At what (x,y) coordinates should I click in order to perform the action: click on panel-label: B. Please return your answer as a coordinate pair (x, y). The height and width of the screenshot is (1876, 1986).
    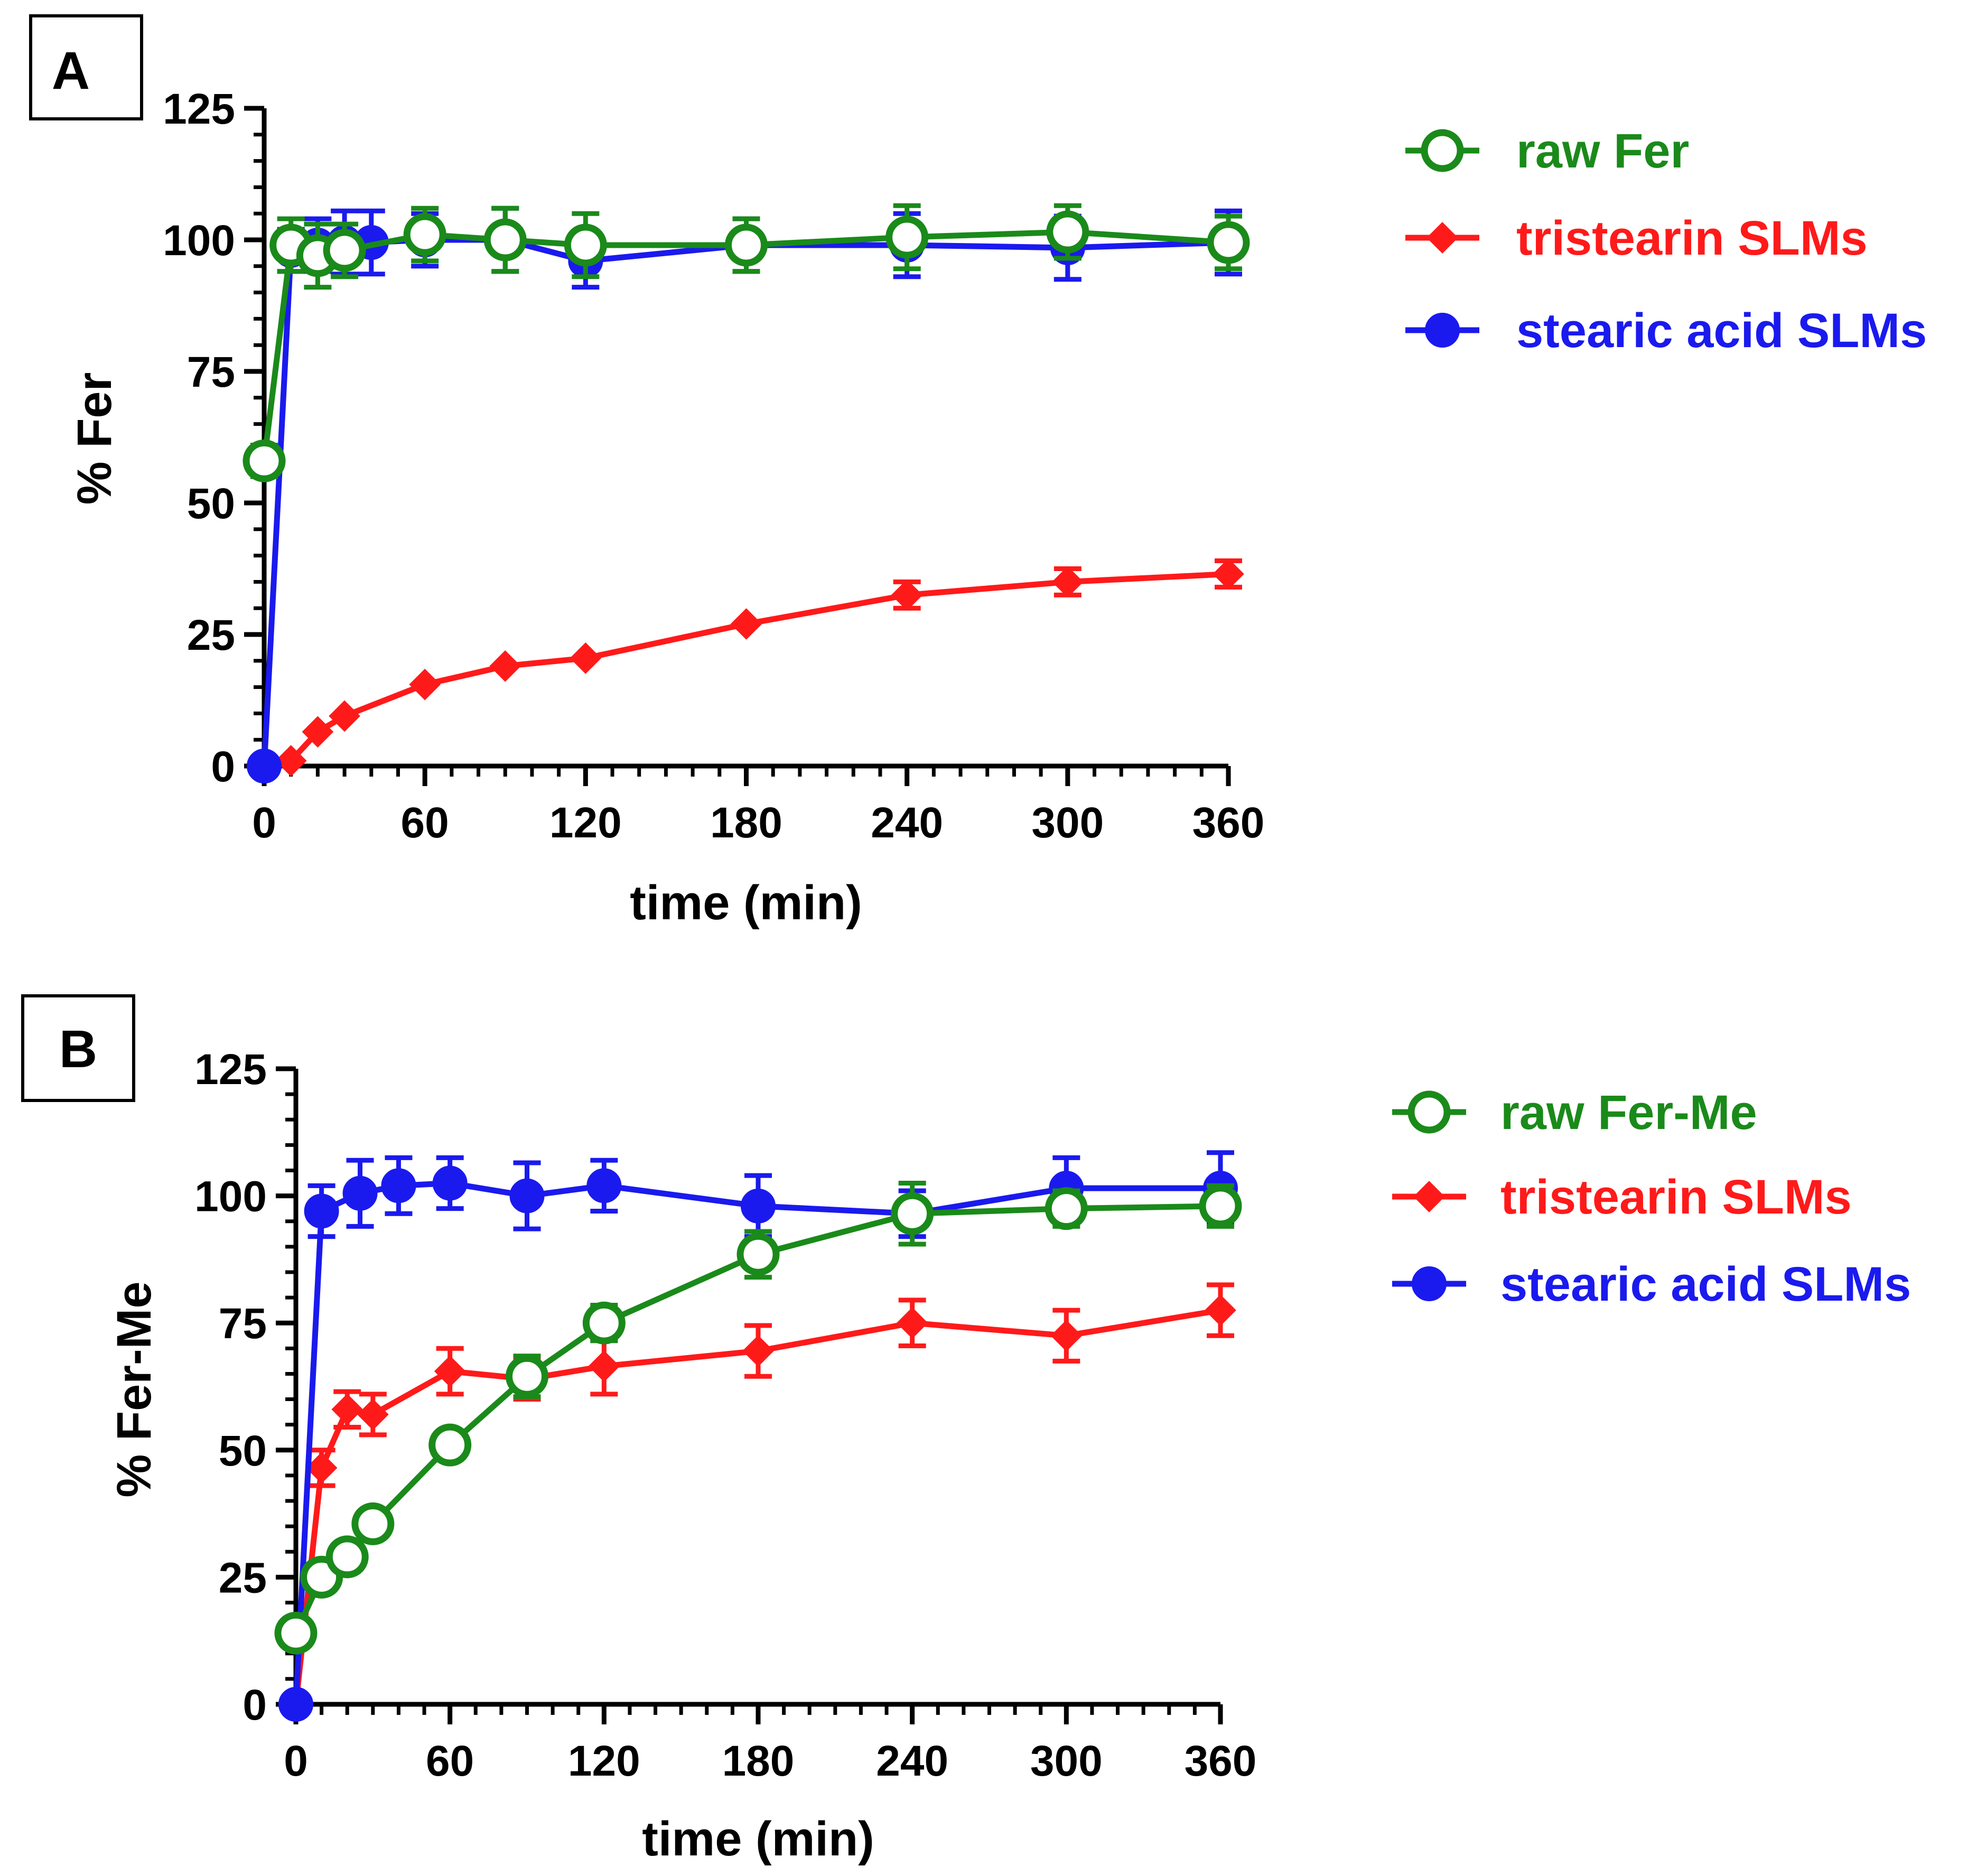
    Looking at the image, I should click on (78, 1049).